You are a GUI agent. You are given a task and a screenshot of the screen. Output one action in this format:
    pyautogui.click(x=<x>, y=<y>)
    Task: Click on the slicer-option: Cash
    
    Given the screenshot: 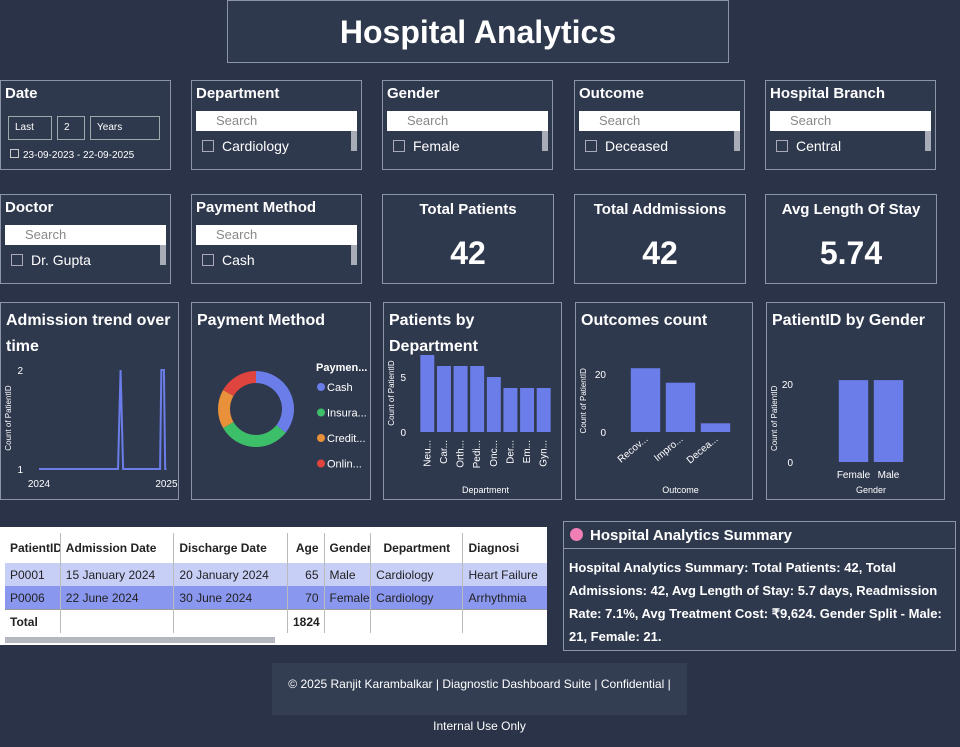 What is the action you would take?
    pyautogui.click(x=228, y=260)
    